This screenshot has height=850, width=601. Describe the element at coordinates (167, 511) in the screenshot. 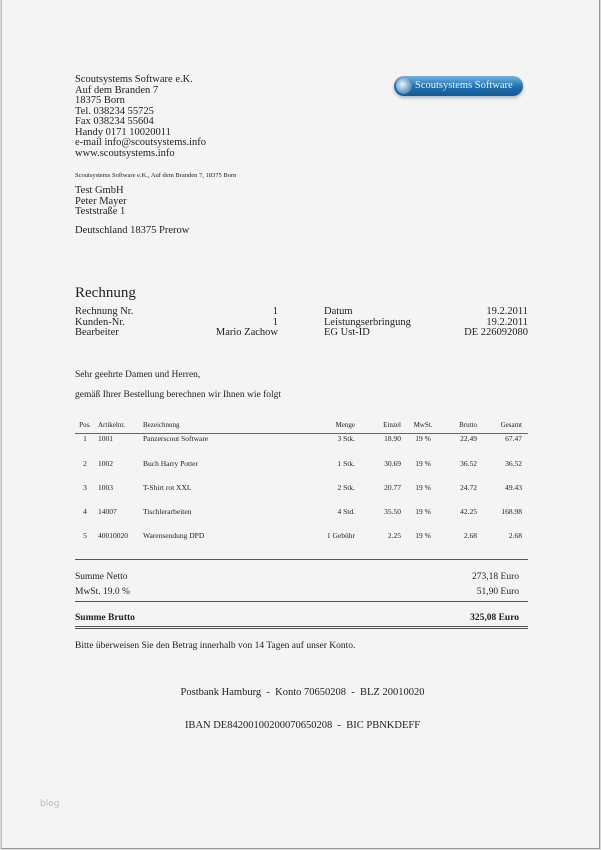

I see `table-cell-bezeichnung: Tischlerarbeiten` at that location.